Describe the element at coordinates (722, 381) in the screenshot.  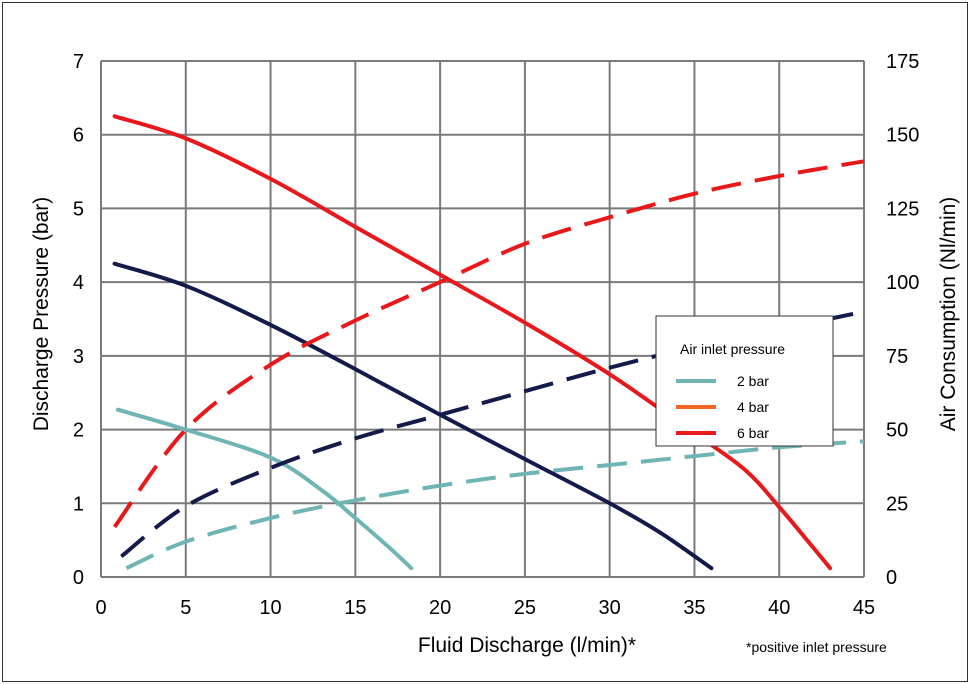
I see `legend-item-2-bar: 2 bar` at that location.